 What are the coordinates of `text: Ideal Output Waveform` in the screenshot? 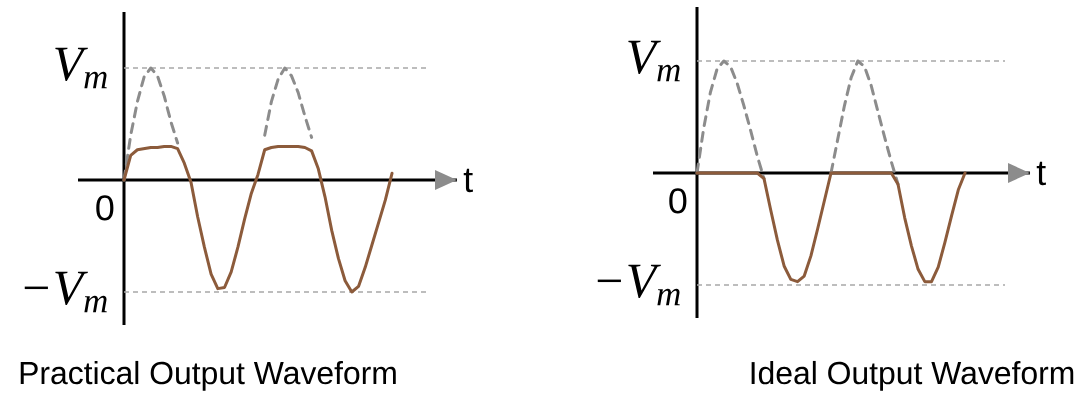 It's located at (912, 375).